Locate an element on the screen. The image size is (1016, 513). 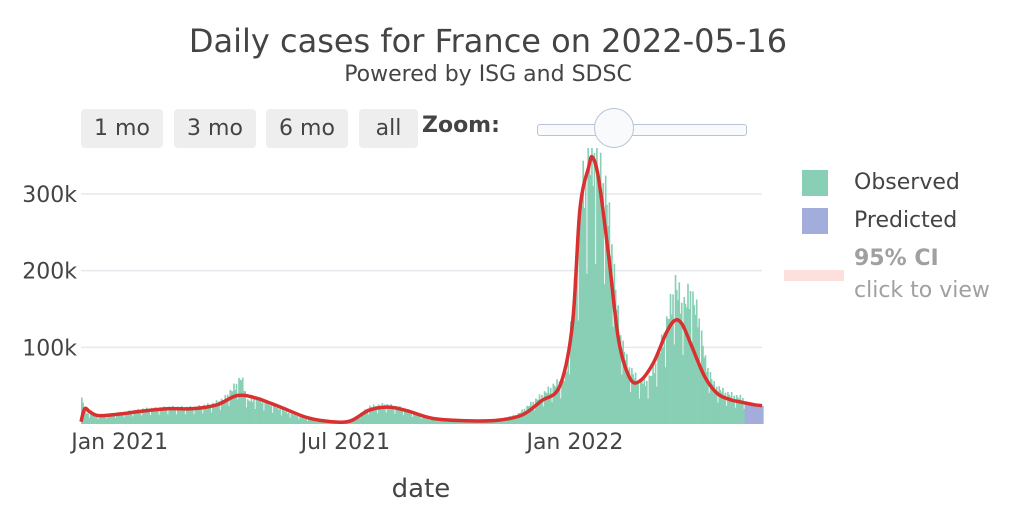
x-axis-label: date is located at coordinates (421, 489).